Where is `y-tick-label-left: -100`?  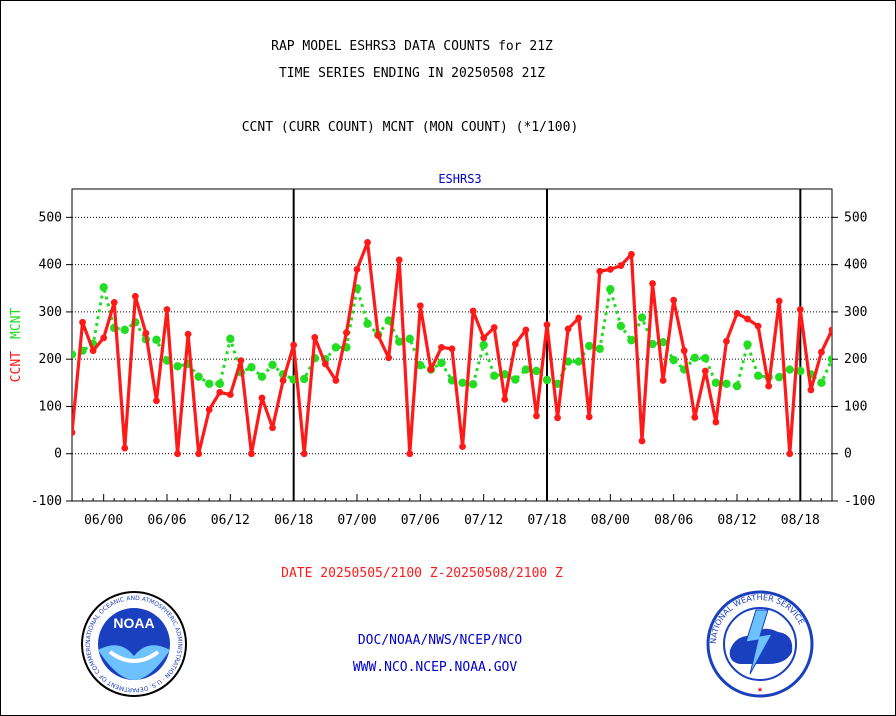 y-tick-label-left: -100 is located at coordinates (46, 501).